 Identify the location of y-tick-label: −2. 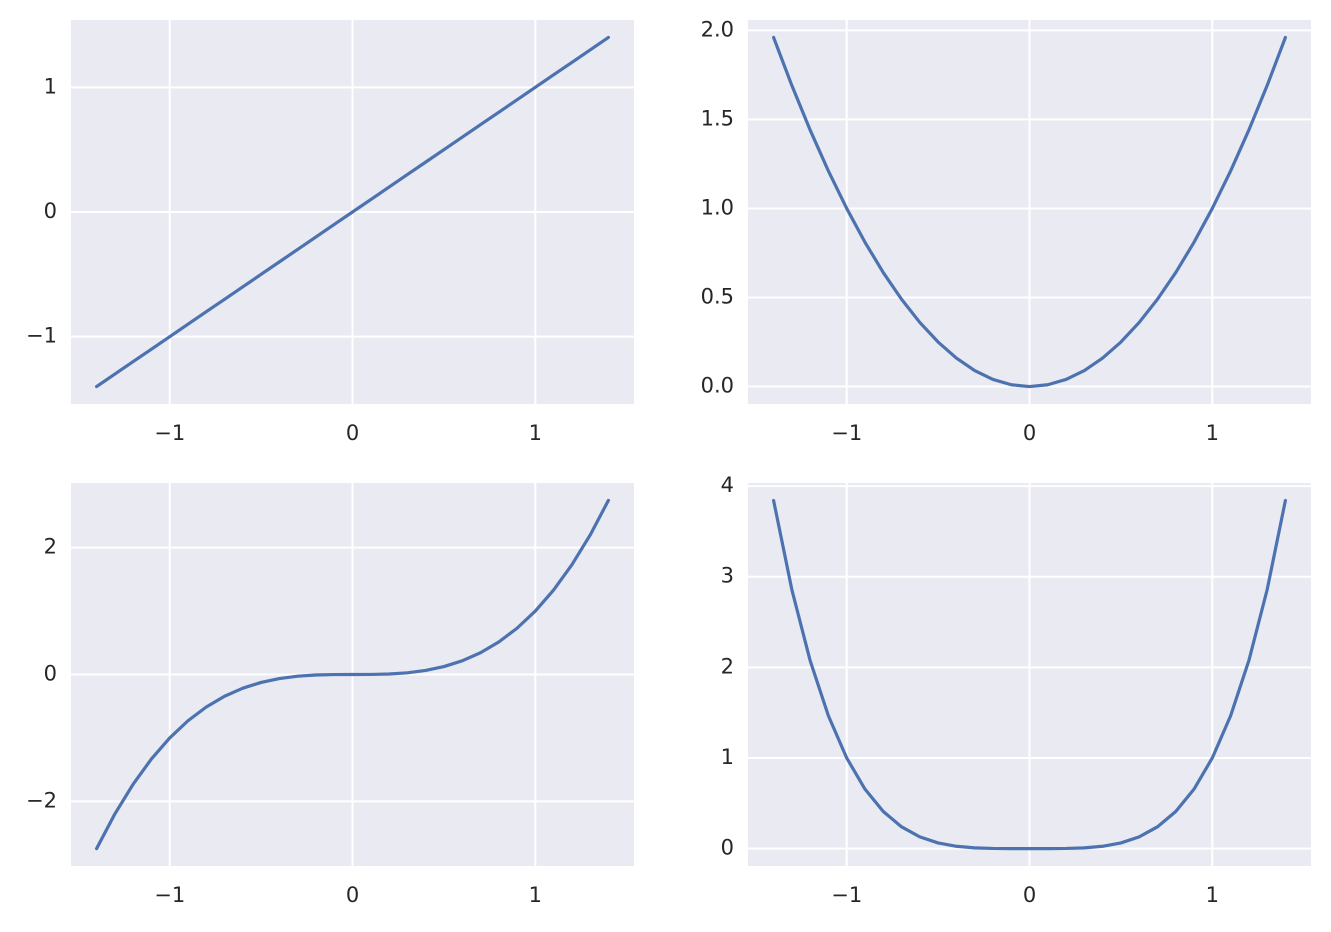
(41, 800).